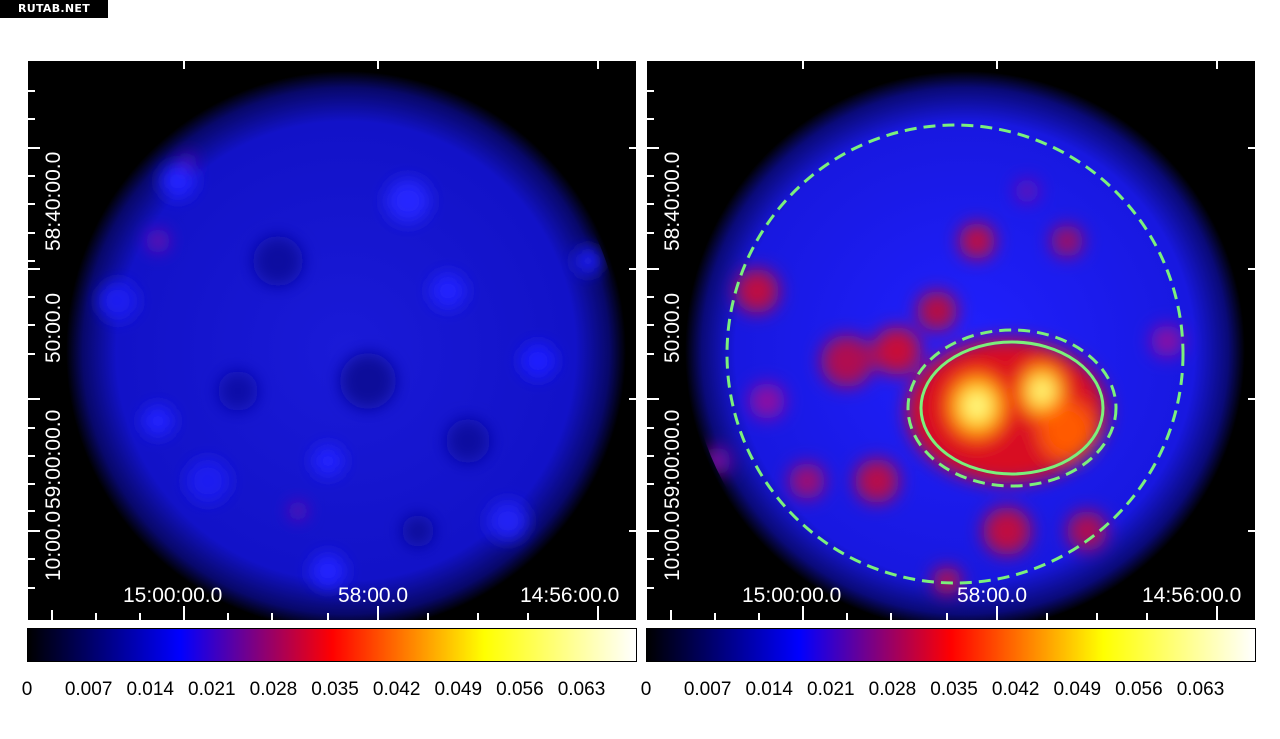 Image resolution: width=1280 pixels, height=739 pixels. I want to click on inner-solid-region, so click(1012, 408).